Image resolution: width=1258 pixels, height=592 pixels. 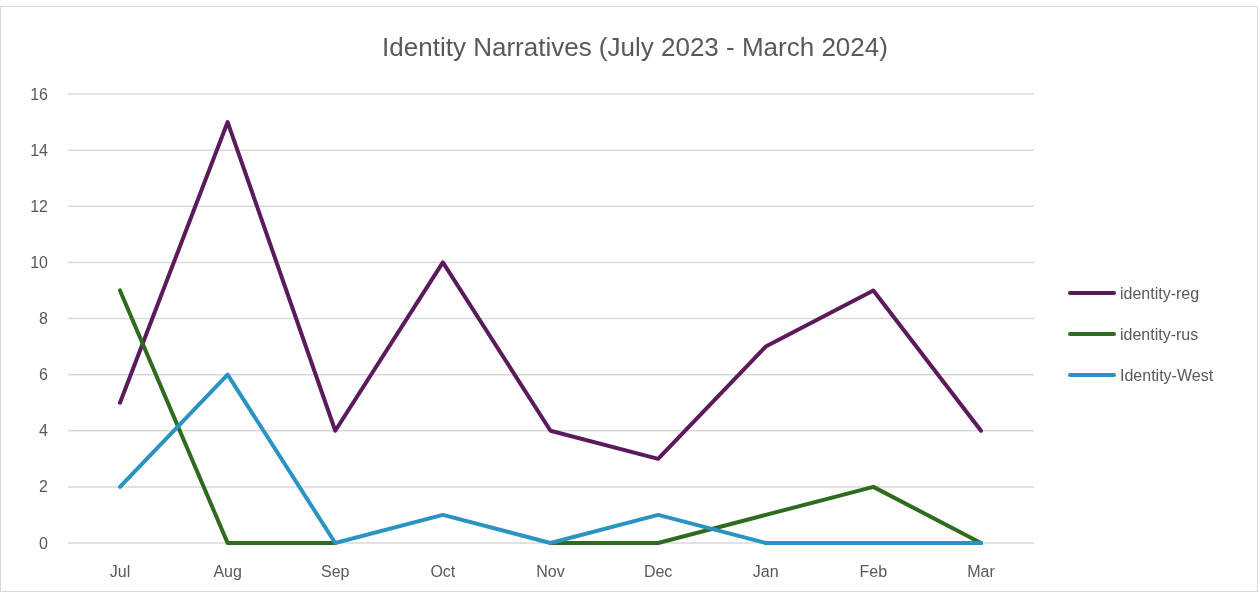 I want to click on y-tick-label: 12, so click(x=39, y=206).